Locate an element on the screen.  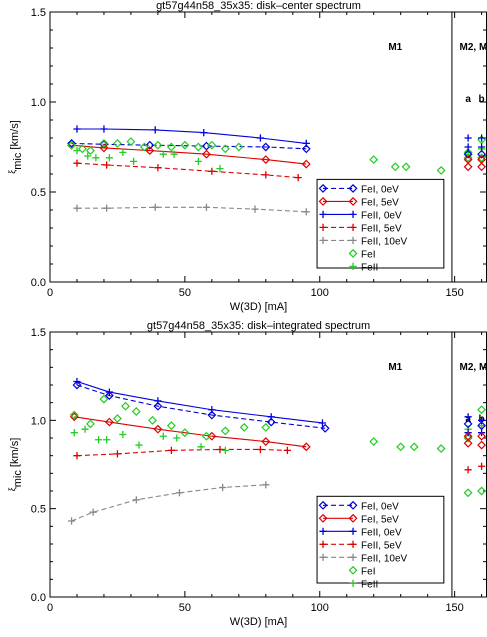
region-label-m2m3: M2, M3 is located at coordinates (473, 367).